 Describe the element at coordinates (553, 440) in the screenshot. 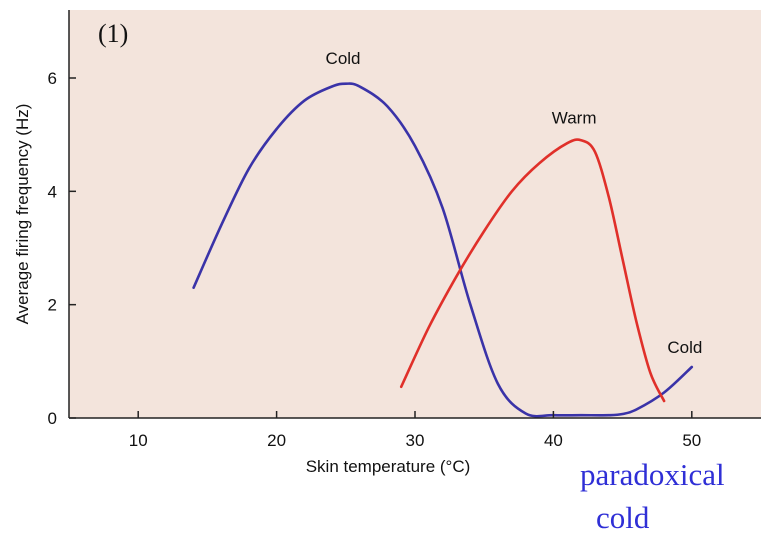

I see `x-tick-label: 40` at that location.